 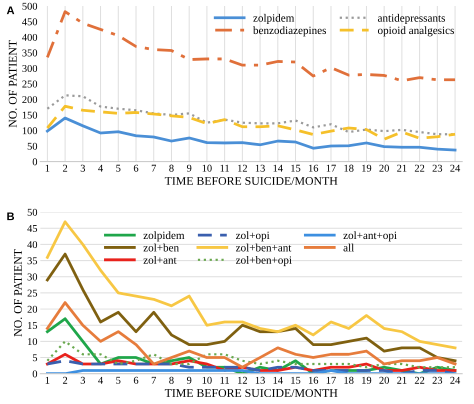 What do you see at coordinates (30, 6) in the screenshot?
I see `y-tick-label: 500` at bounding box center [30, 6].